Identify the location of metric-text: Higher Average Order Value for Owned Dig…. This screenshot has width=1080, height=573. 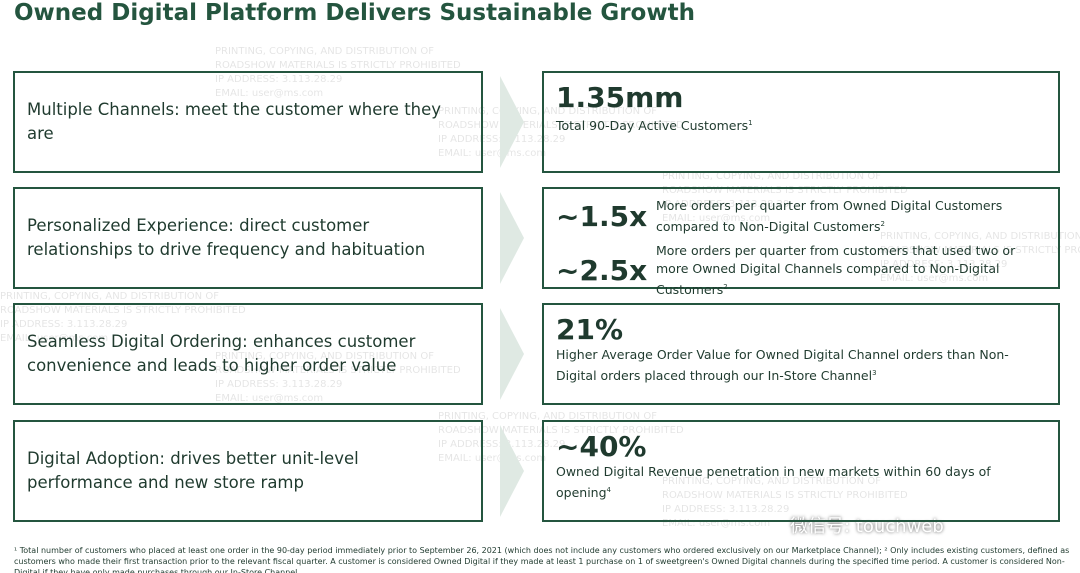
(796, 365).